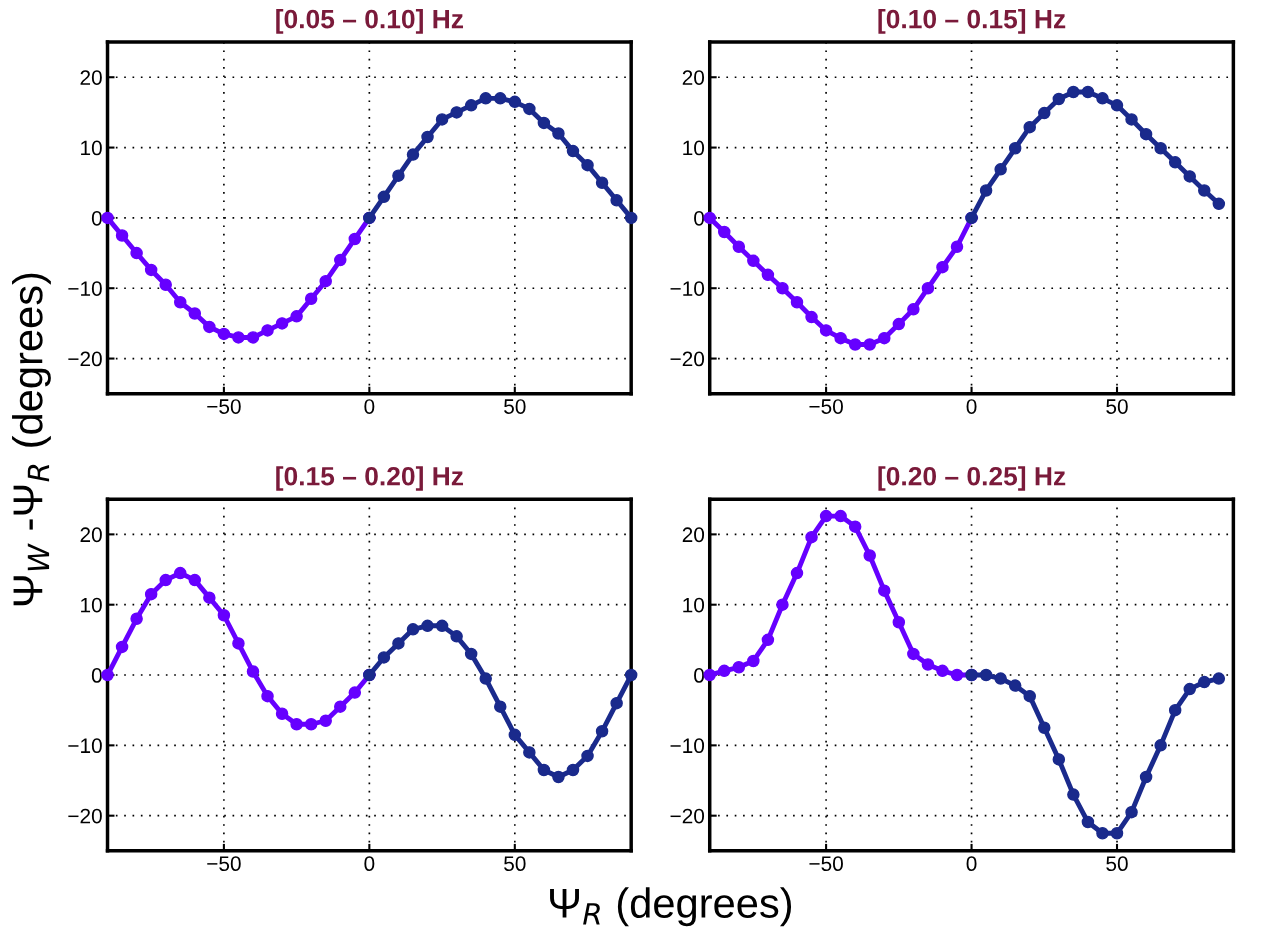  Describe the element at coordinates (370, 21) in the screenshot. I see `chart-title: [0.05 – 0.10] Hz` at that location.